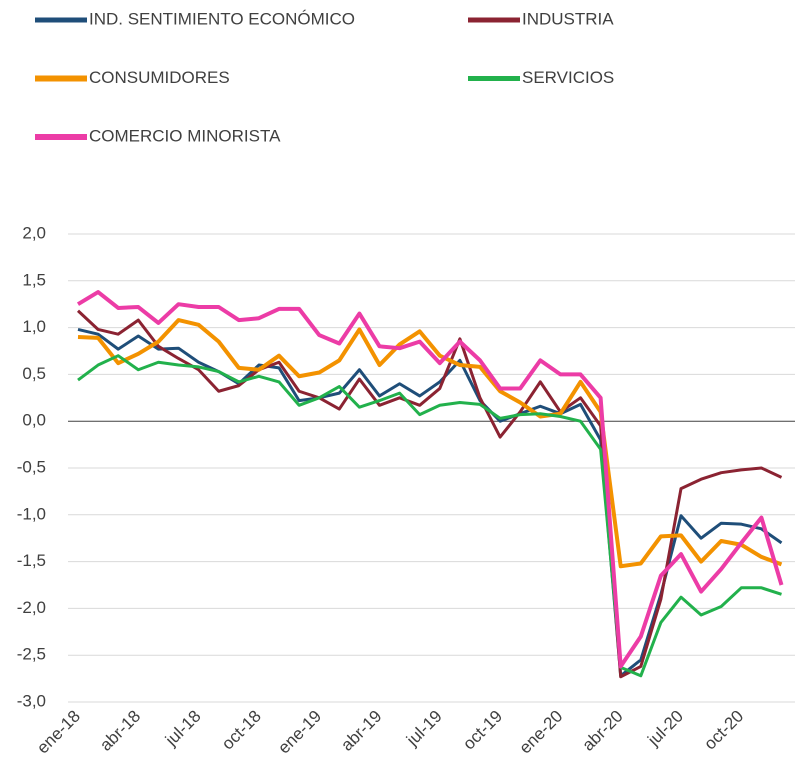 The image size is (807, 774). What do you see at coordinates (34, 232) in the screenshot?
I see `y-tick-label: 2,0` at bounding box center [34, 232].